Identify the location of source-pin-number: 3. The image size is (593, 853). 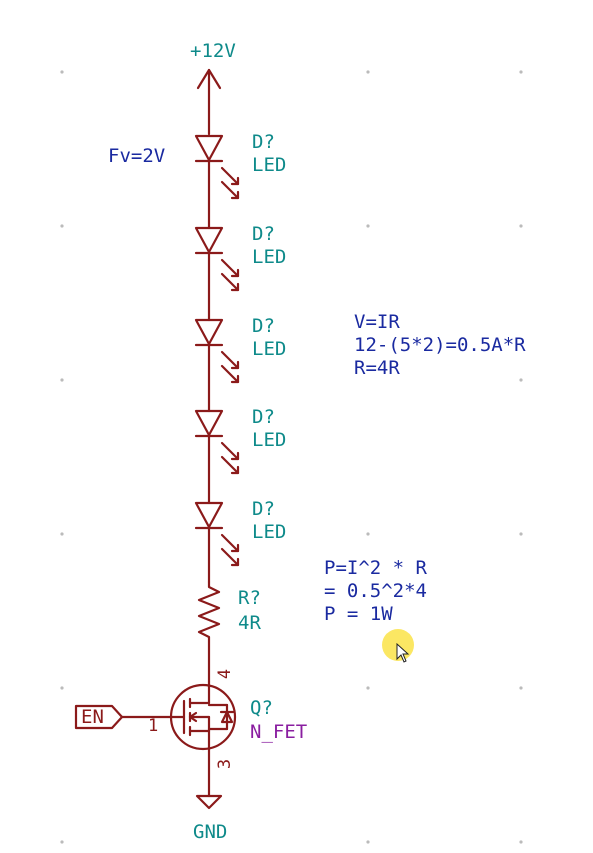
(225, 764).